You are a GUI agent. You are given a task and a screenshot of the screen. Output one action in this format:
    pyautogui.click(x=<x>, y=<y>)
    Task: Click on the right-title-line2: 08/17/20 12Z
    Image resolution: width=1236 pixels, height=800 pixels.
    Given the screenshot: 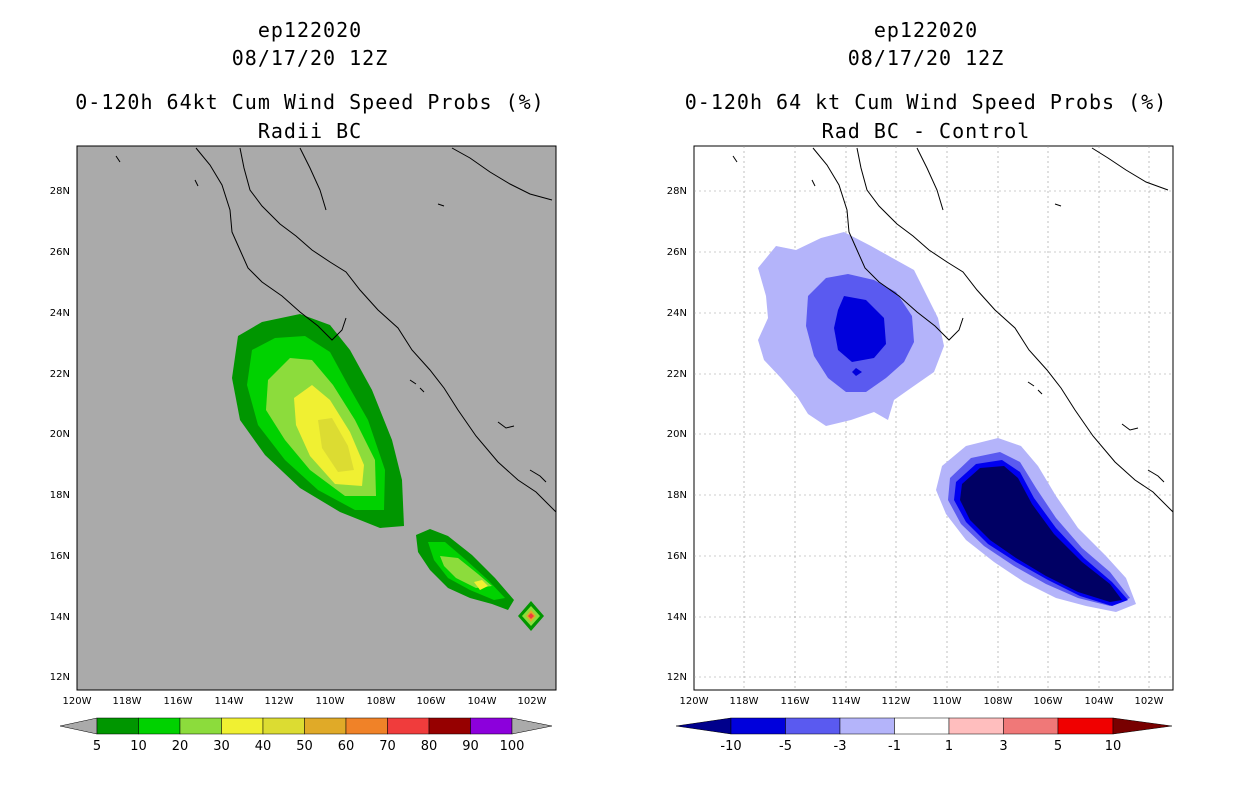 What is the action you would take?
    pyautogui.click(x=926, y=58)
    